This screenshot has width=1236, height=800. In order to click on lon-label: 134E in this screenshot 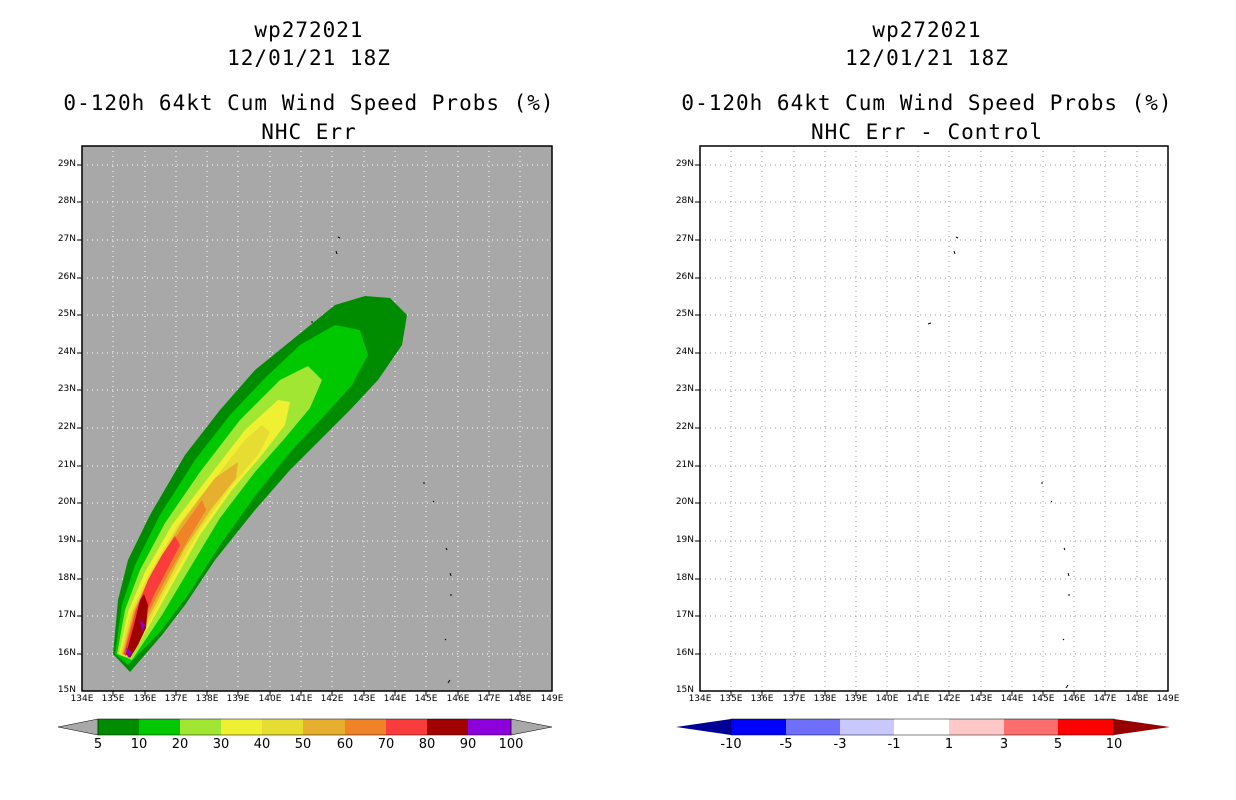, I will do `click(700, 699)`.